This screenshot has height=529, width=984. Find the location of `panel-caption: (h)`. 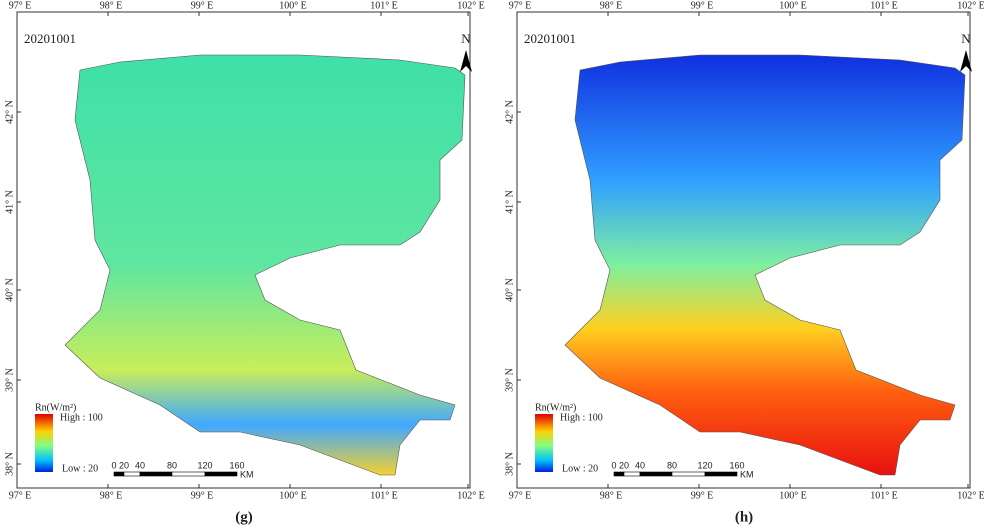

panel-caption: (h) is located at coordinates (744, 517).